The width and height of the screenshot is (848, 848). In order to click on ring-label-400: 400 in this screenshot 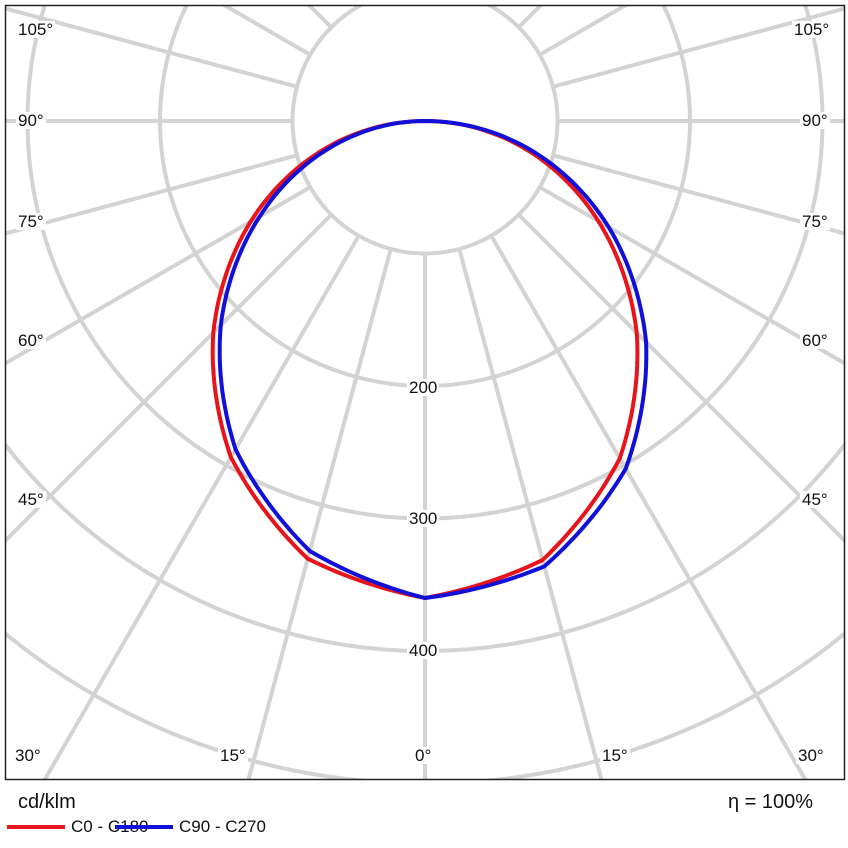, I will do `click(423, 650)`.